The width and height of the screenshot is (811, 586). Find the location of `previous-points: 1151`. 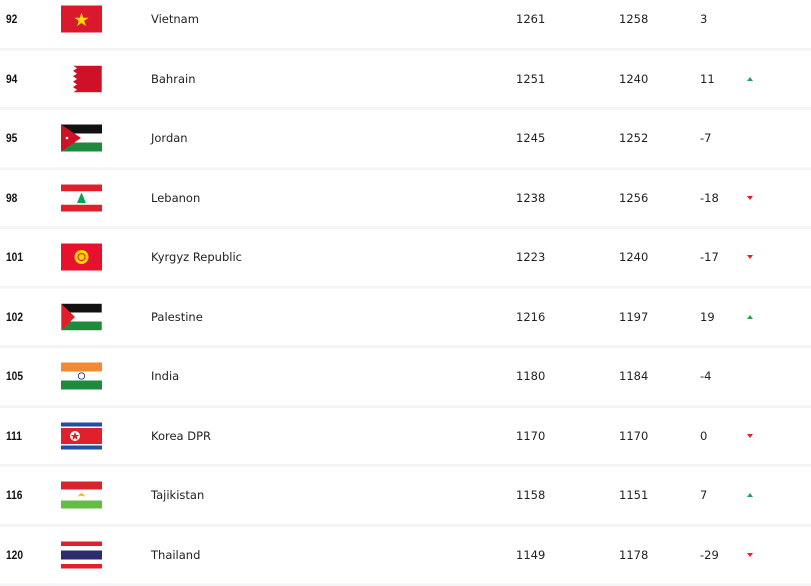

previous-points: 1151 is located at coordinates (633, 495).